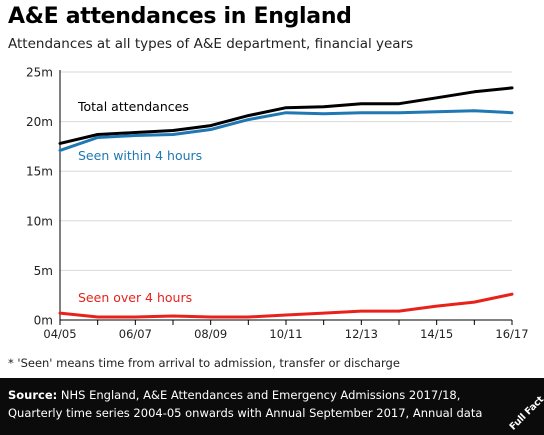 Image resolution: width=544 pixels, height=435 pixels. I want to click on x-tick-label: 06/07, so click(135, 334).